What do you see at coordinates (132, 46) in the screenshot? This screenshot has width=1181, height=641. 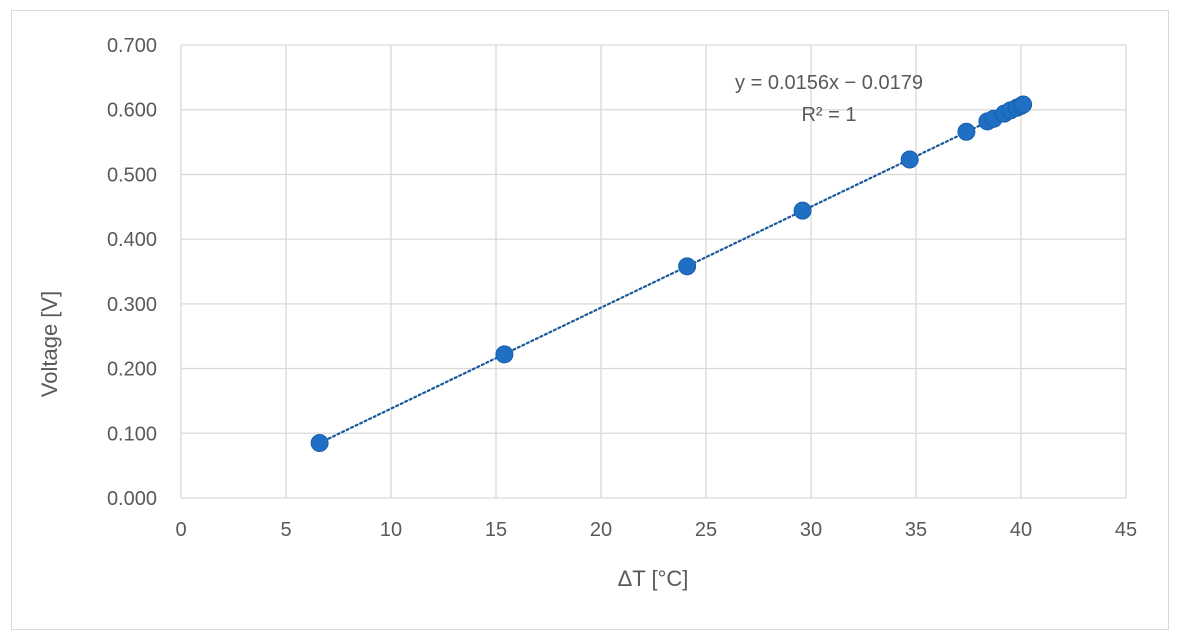 I see `y-tick-label: 0.700` at bounding box center [132, 46].